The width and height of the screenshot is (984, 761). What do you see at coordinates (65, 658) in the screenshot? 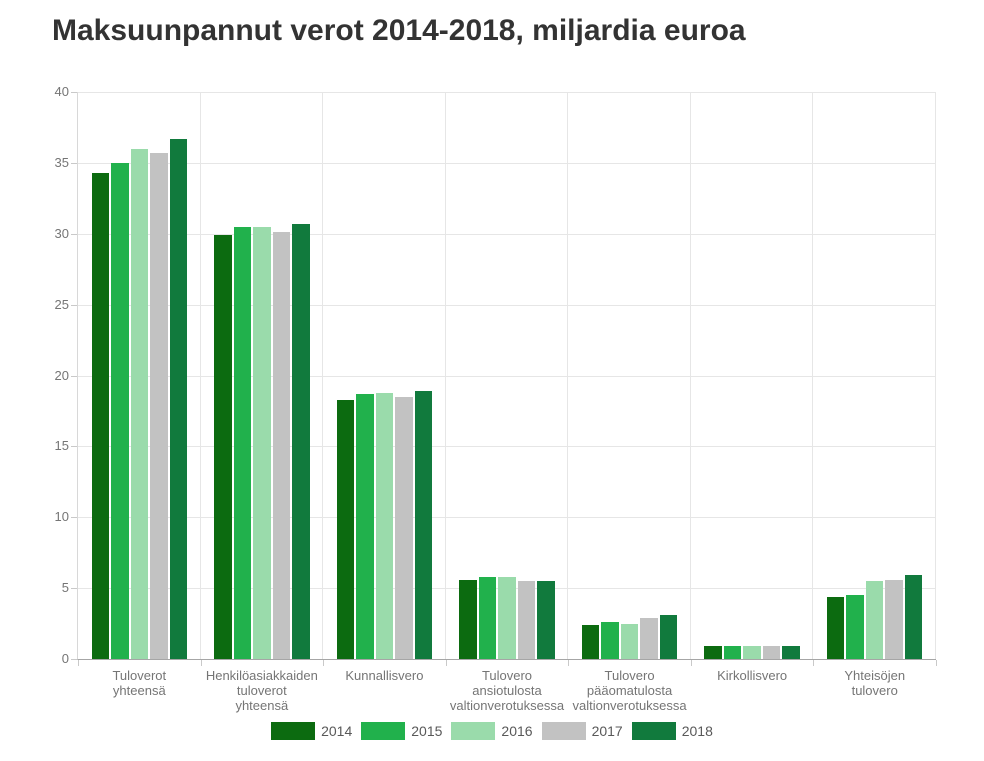
I see `y-axis-label: 0` at bounding box center [65, 658].